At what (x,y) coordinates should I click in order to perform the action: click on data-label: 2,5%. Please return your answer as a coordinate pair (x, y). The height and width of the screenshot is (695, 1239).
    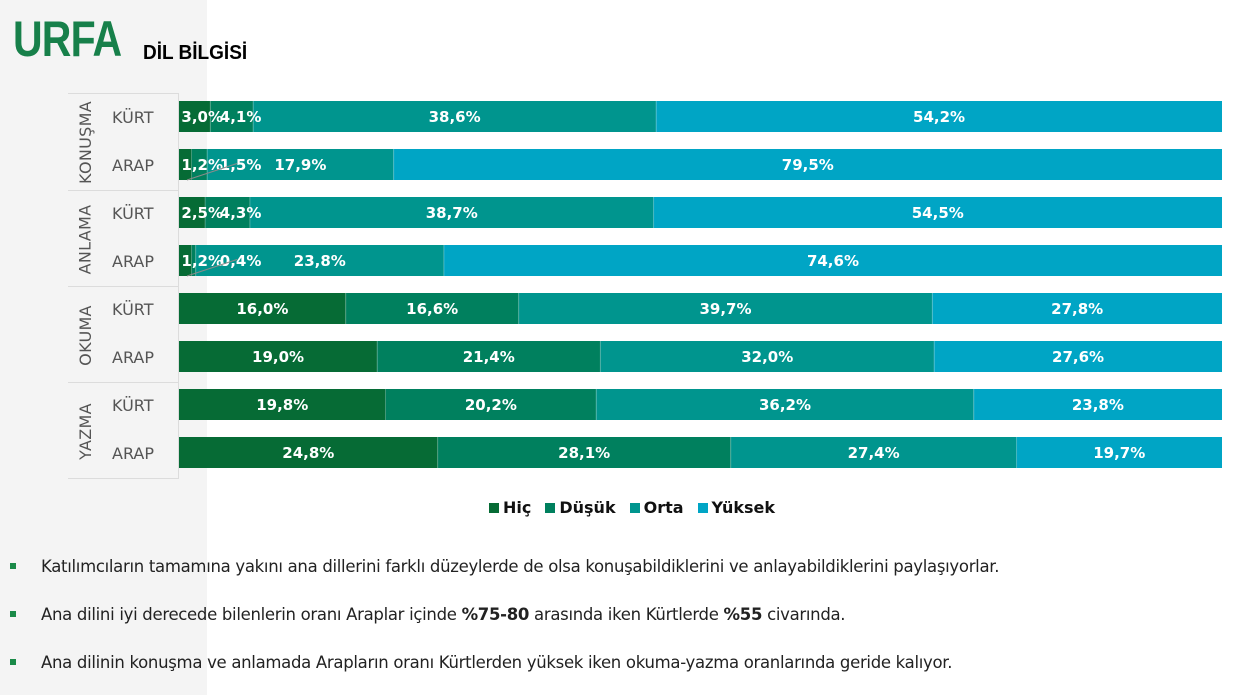
    Looking at the image, I should click on (202, 213).